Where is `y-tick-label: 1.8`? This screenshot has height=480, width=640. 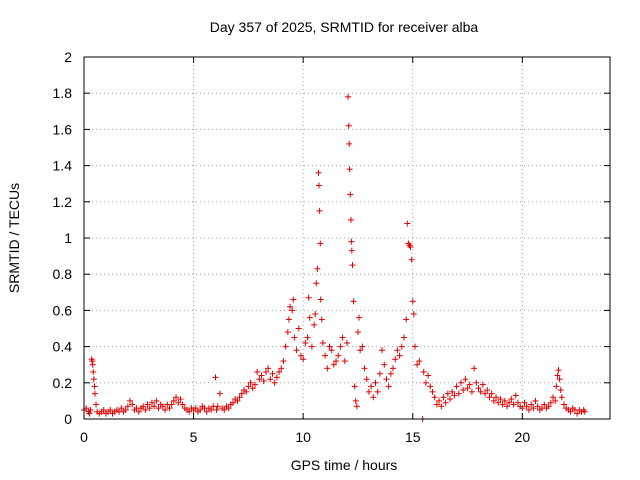
y-tick-label: 1.8 is located at coordinates (63, 93).